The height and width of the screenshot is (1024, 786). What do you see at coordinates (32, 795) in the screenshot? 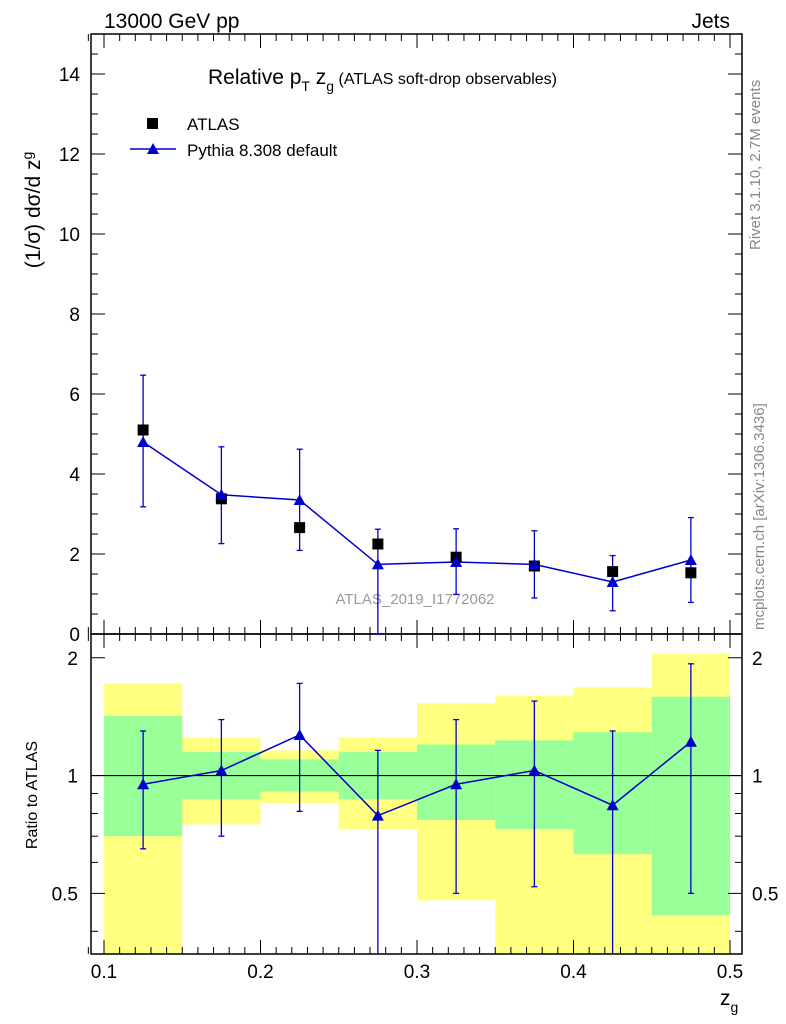
I see `ratio-y-axis-label: Ratio to ATLAS` at bounding box center [32, 795].